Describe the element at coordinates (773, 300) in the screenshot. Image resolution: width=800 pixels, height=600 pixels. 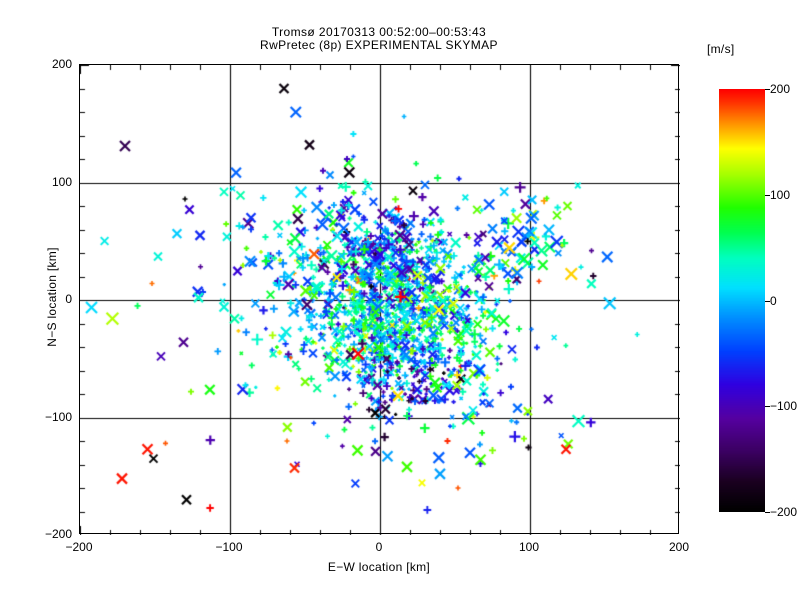
I see `colorbar-tick-label: 0` at that location.